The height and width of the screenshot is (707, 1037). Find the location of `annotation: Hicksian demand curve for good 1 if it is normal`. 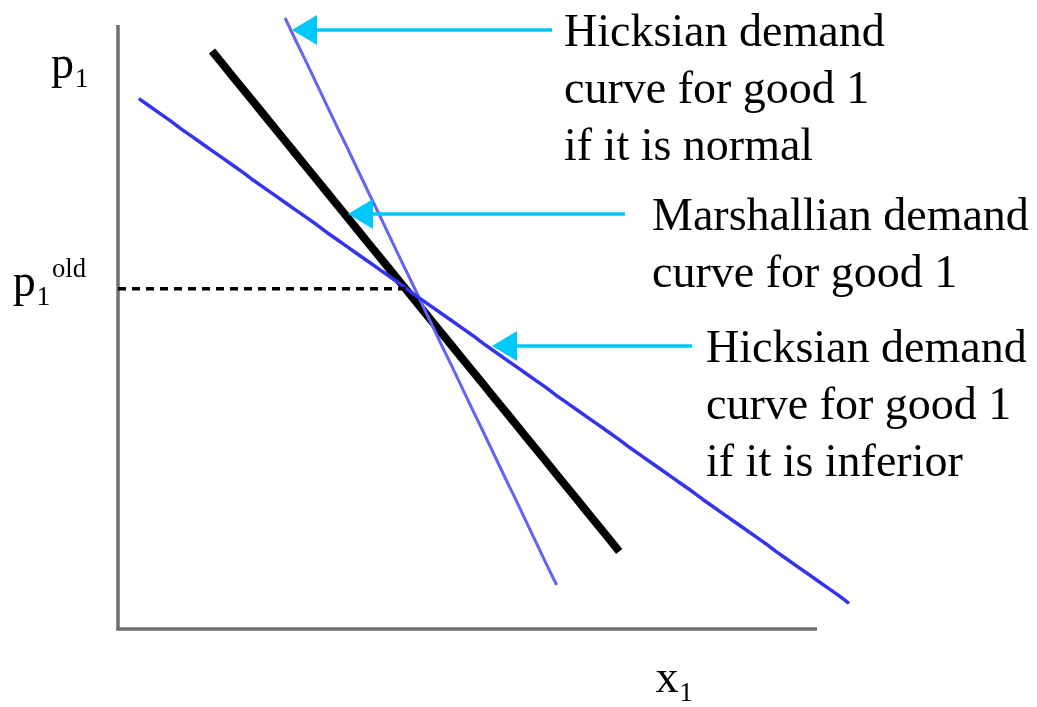

annotation: Hicksian demand curve for good 1 if it is normal is located at coordinates (724, 87).